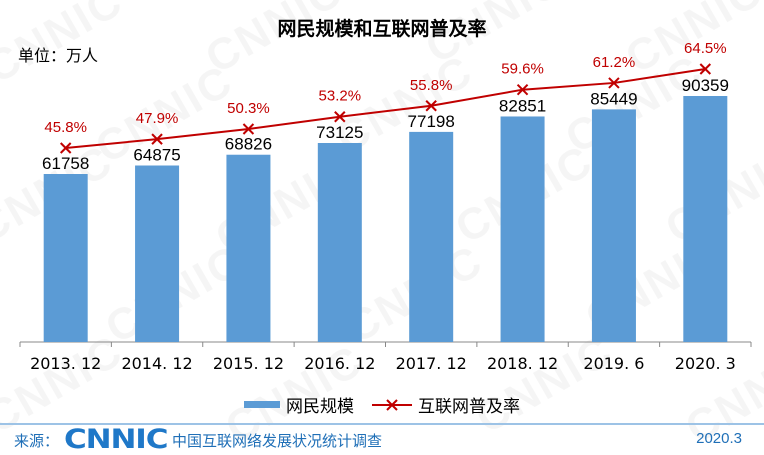  Describe the element at coordinates (431, 121) in the screenshot. I see `bar-value-label: 77198` at that location.